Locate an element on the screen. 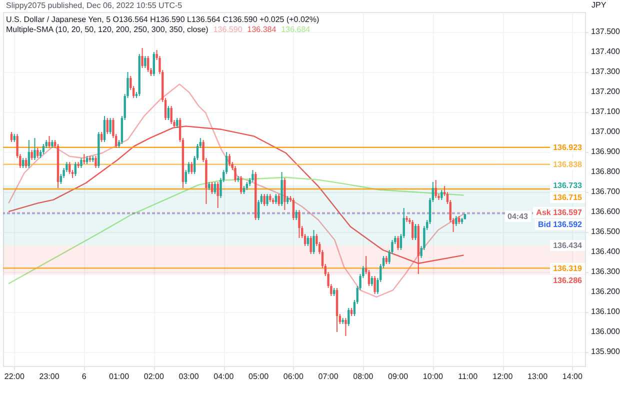 This screenshot has height=396, width=625. annotation: 136.434 is located at coordinates (567, 245).